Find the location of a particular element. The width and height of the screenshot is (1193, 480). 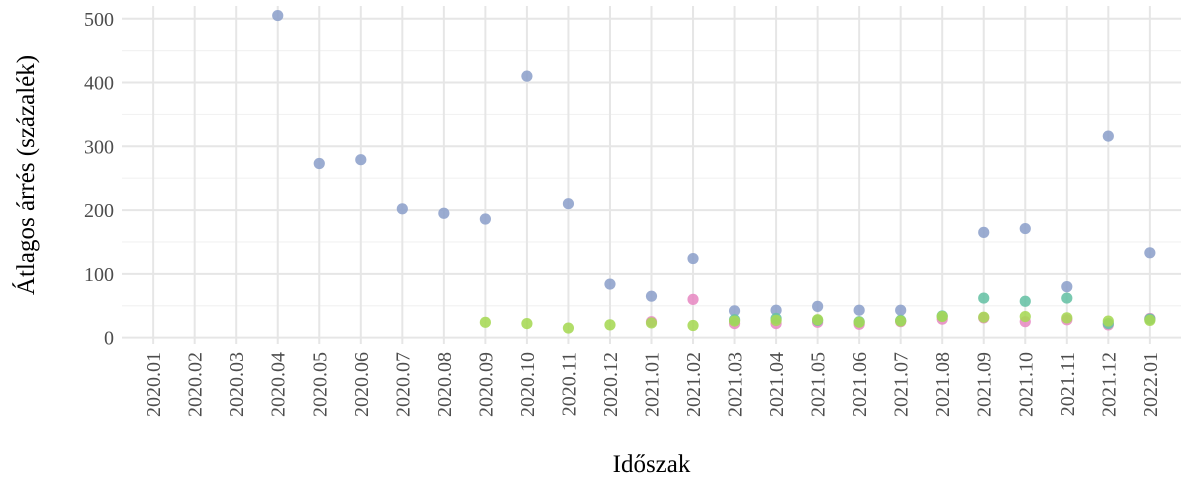

x-tick-label: 2020.04 is located at coordinates (279, 384).